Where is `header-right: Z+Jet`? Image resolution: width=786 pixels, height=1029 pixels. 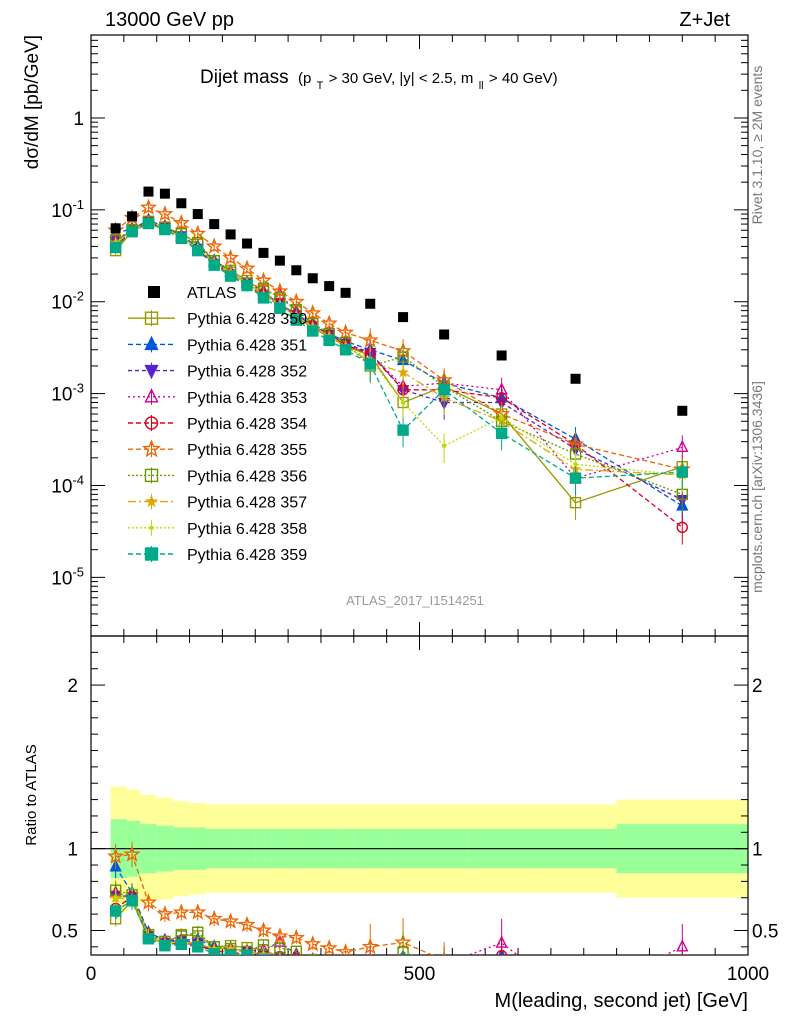
header-right: Z+Jet is located at coordinates (704, 20).